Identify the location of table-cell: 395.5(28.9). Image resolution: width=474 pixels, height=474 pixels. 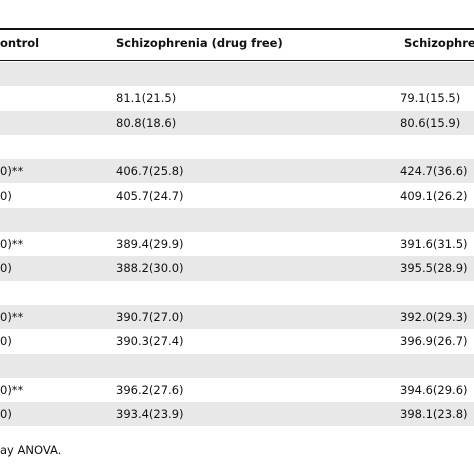
(434, 268).